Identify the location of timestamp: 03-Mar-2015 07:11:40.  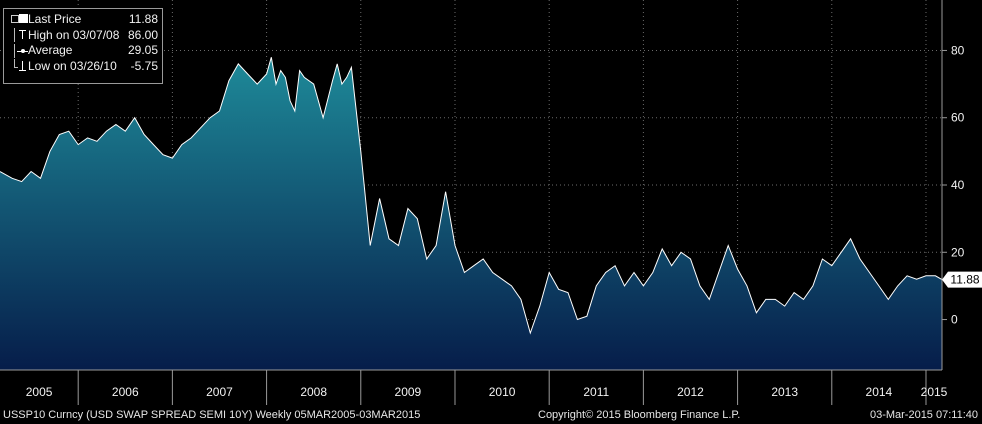
(923, 415).